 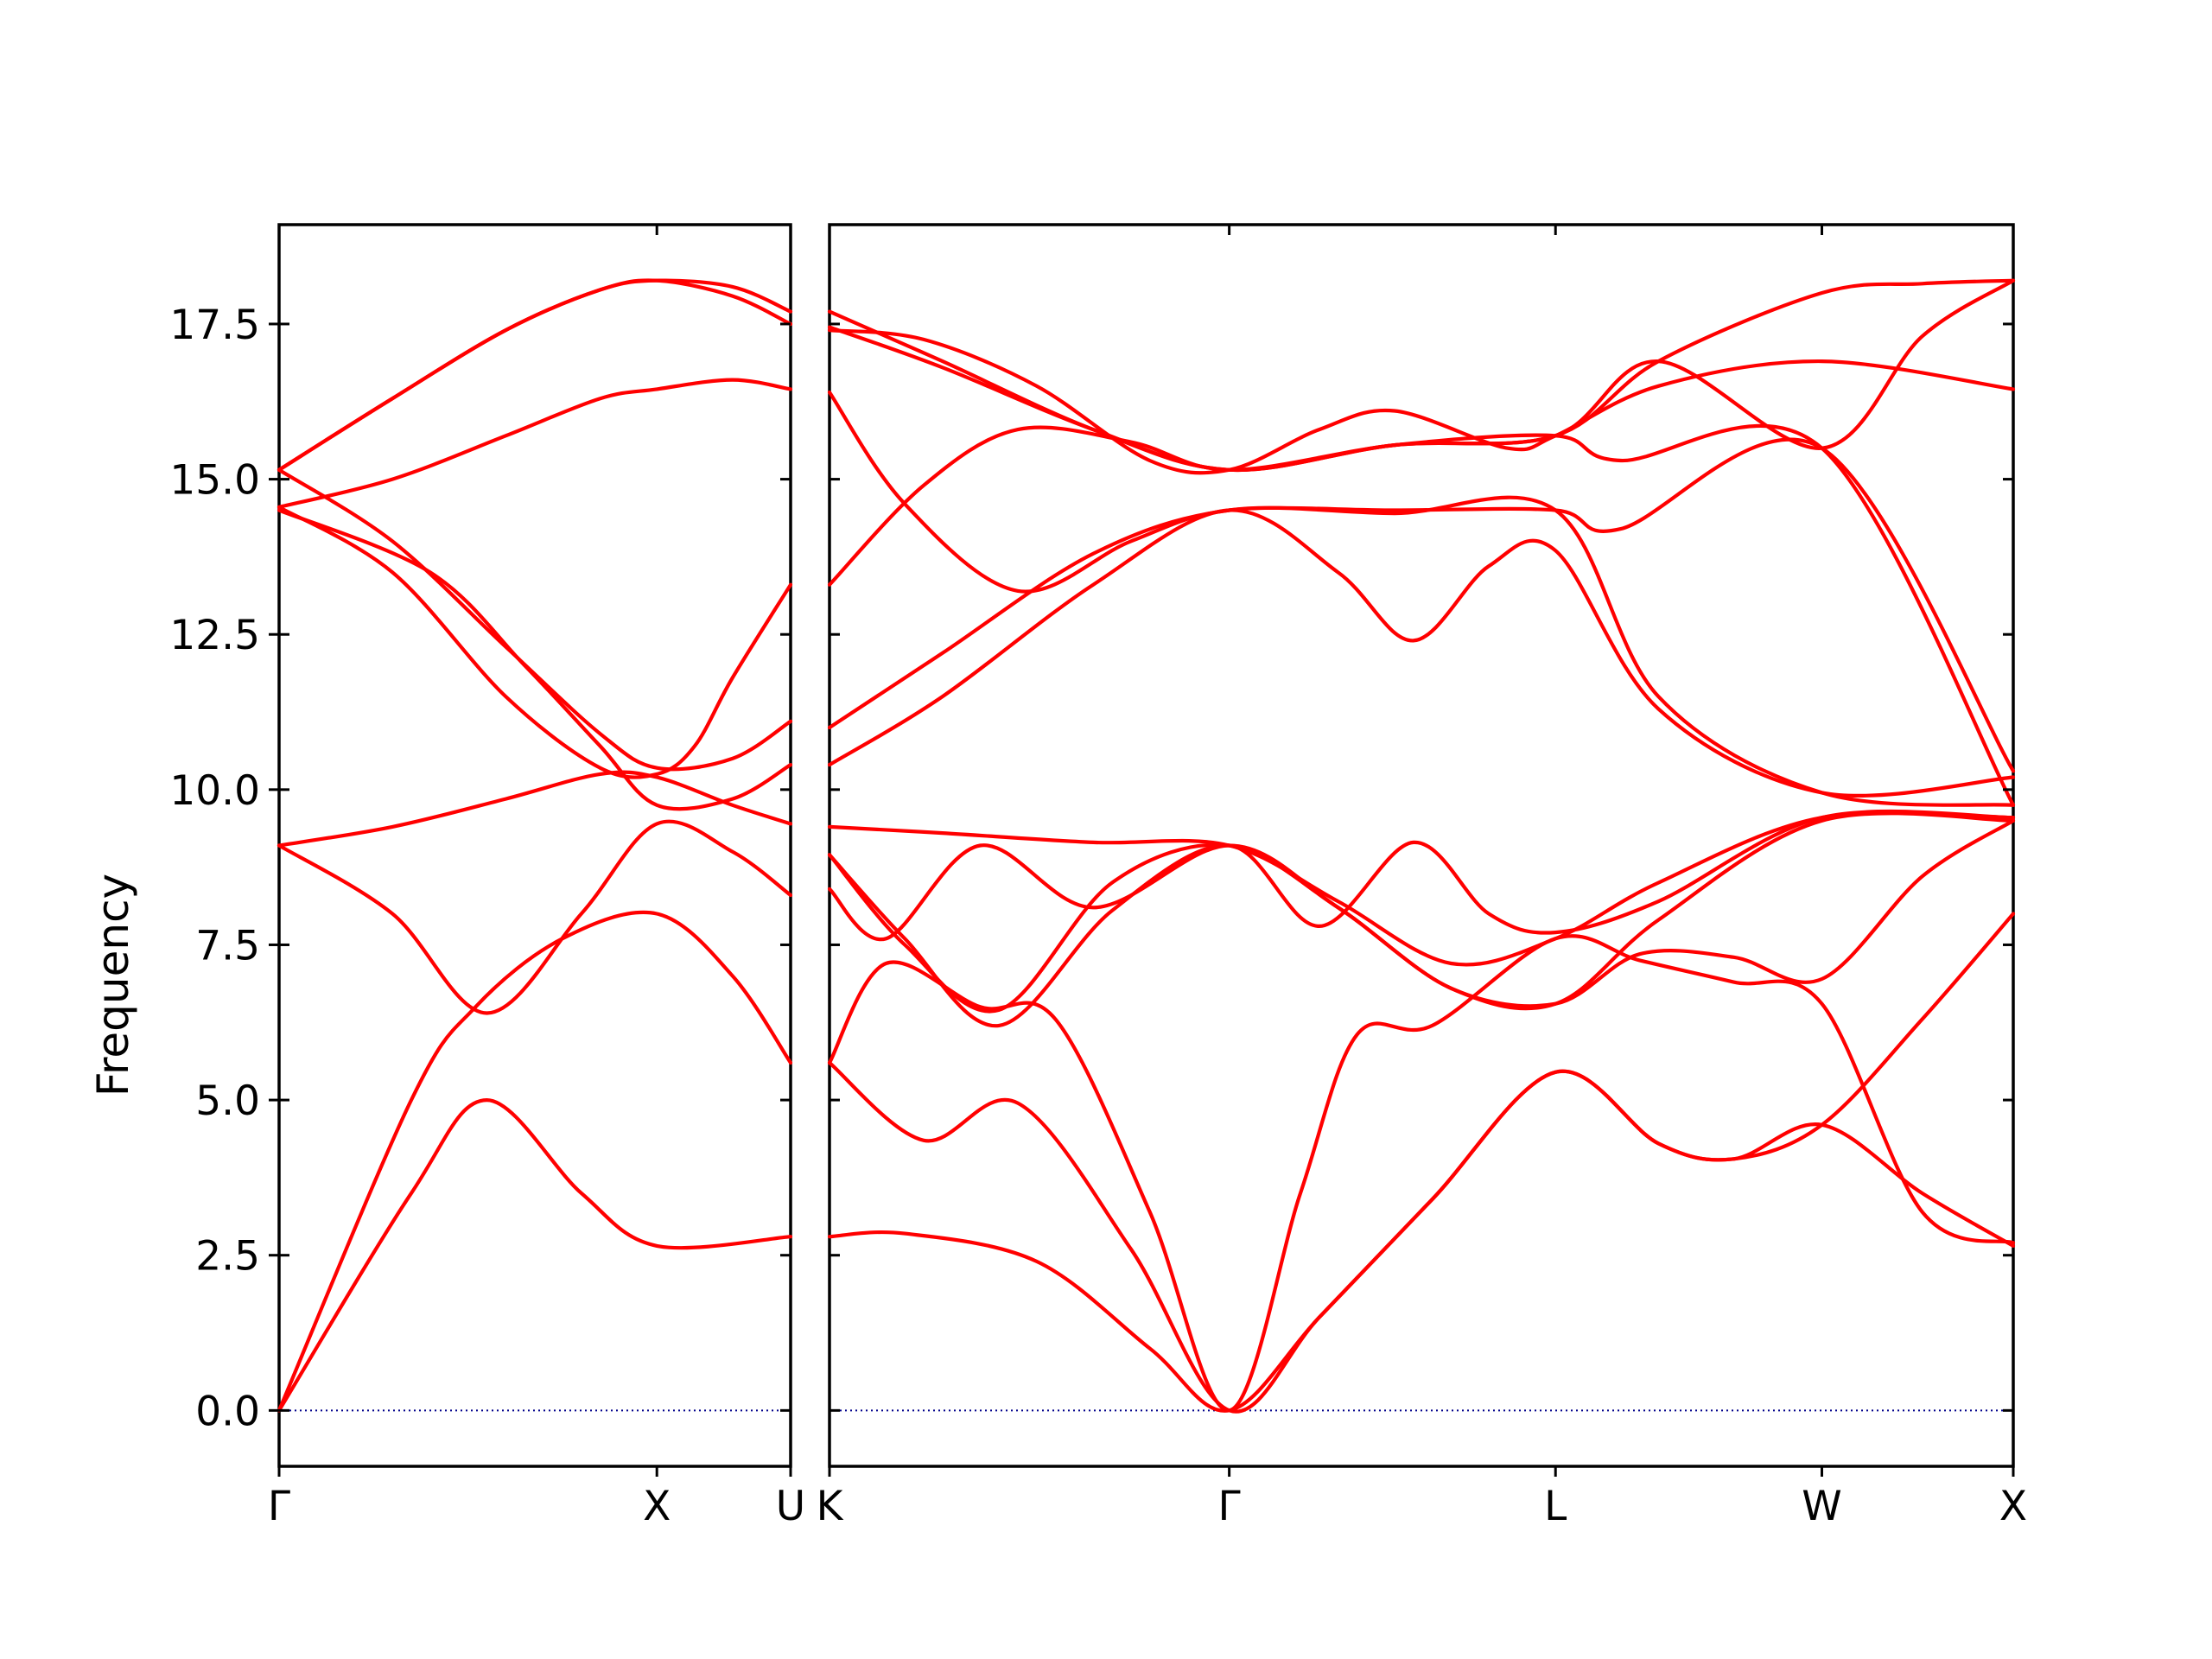 I want to click on y-tick-label: 5.0, so click(x=227, y=1101).